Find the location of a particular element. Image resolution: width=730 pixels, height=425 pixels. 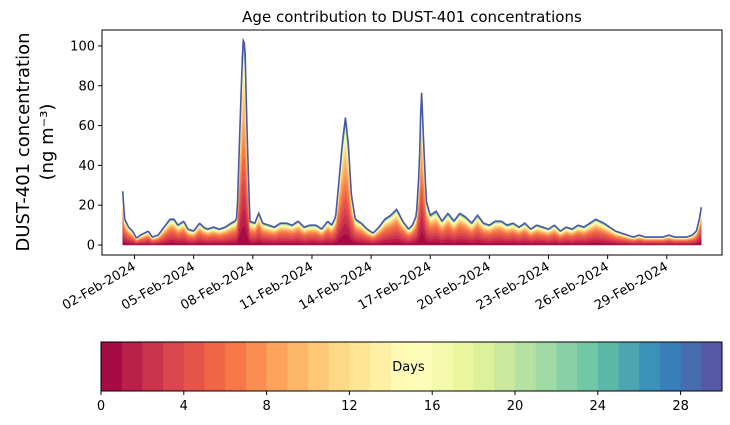

colorbar-tick-label: 4 is located at coordinates (184, 406).